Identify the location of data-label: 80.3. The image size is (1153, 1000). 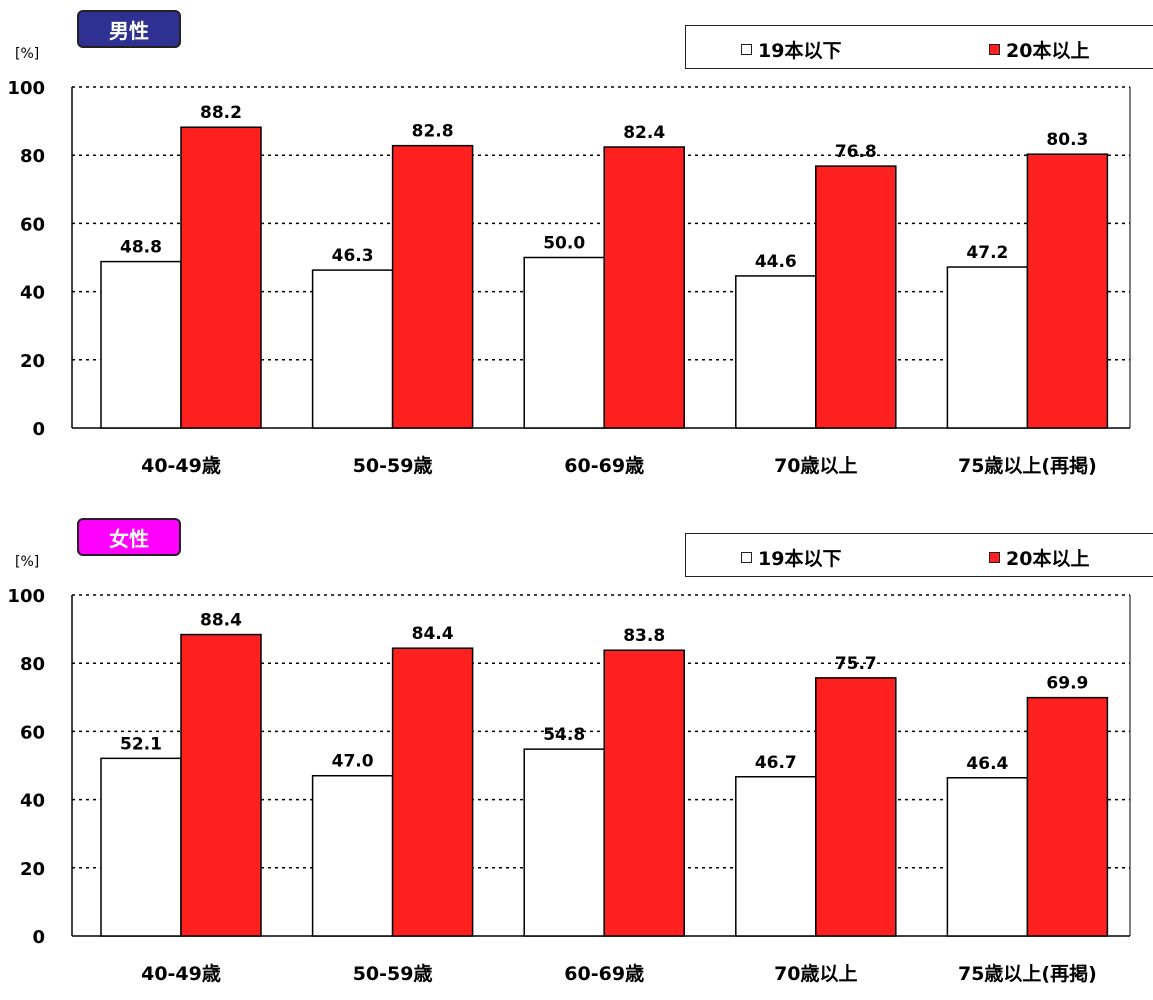
(1067, 140).